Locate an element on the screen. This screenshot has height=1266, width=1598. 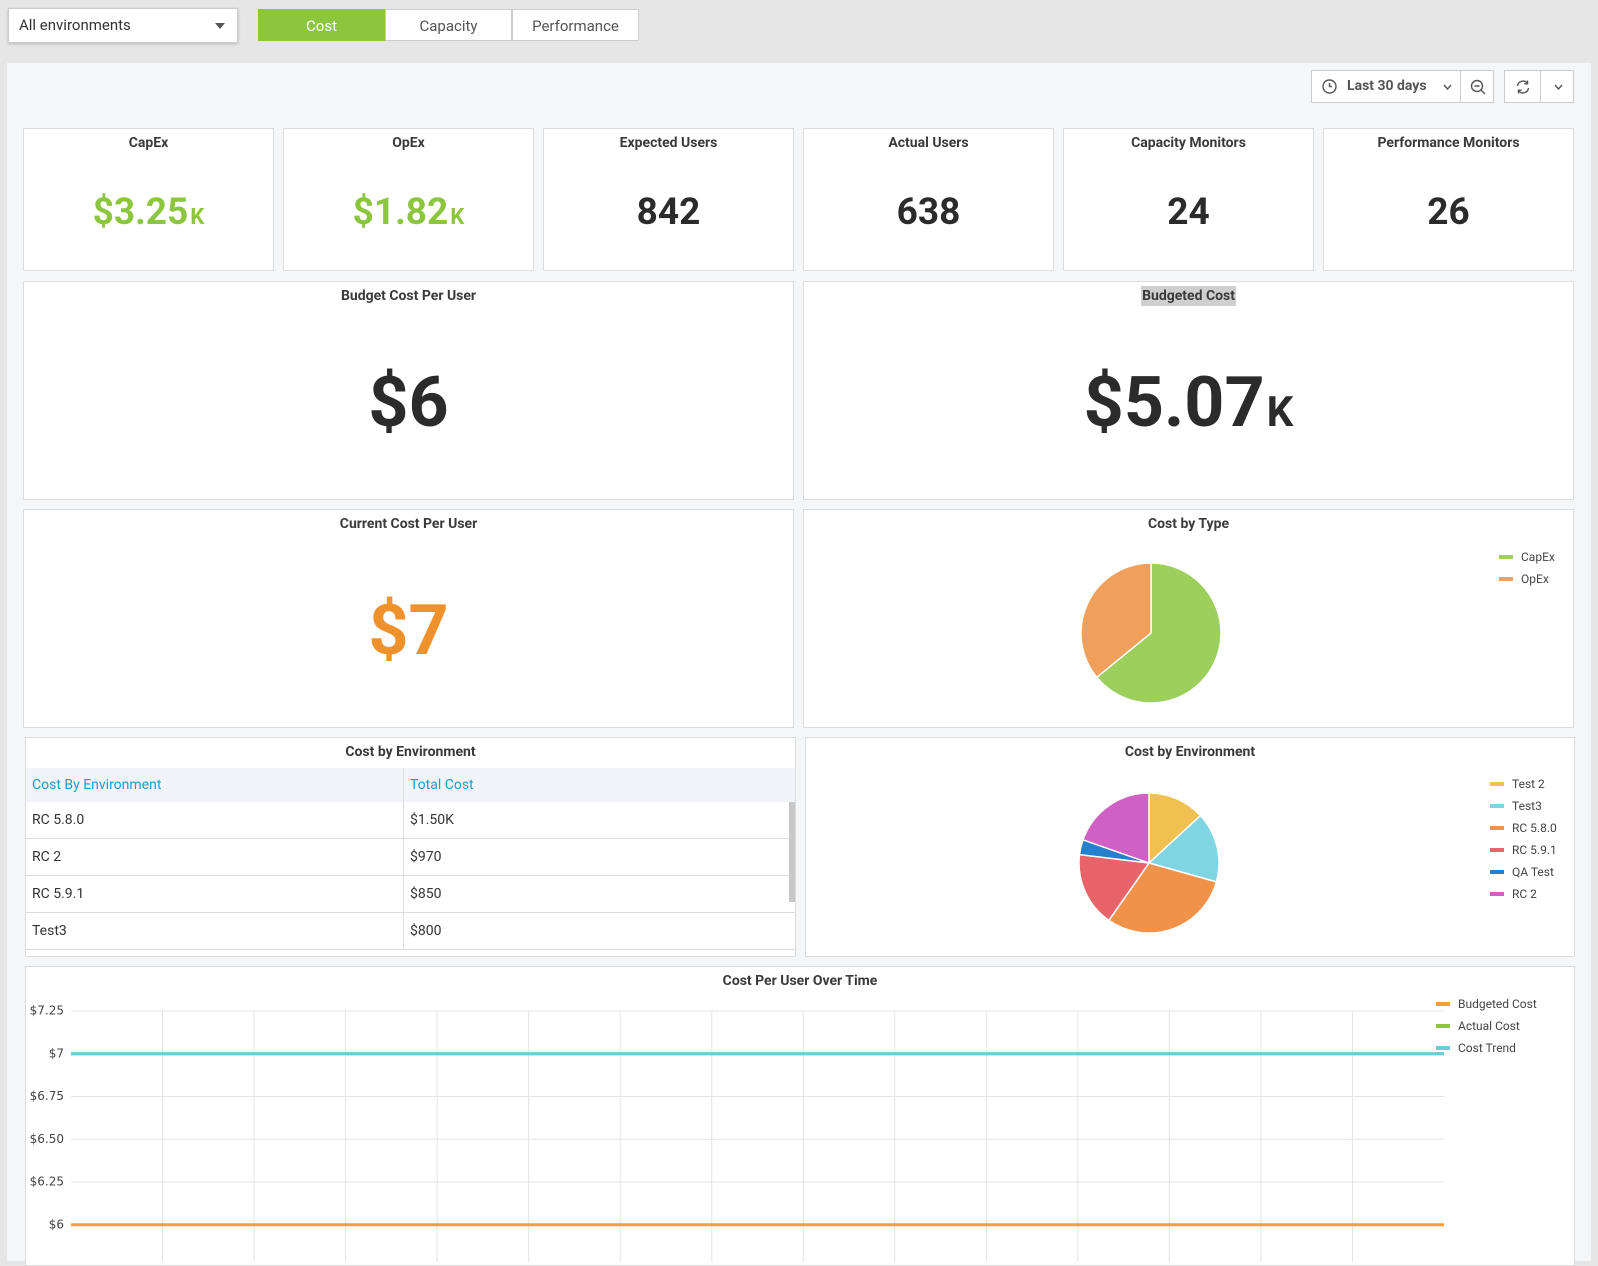
big-value: $6 is located at coordinates (408, 403).